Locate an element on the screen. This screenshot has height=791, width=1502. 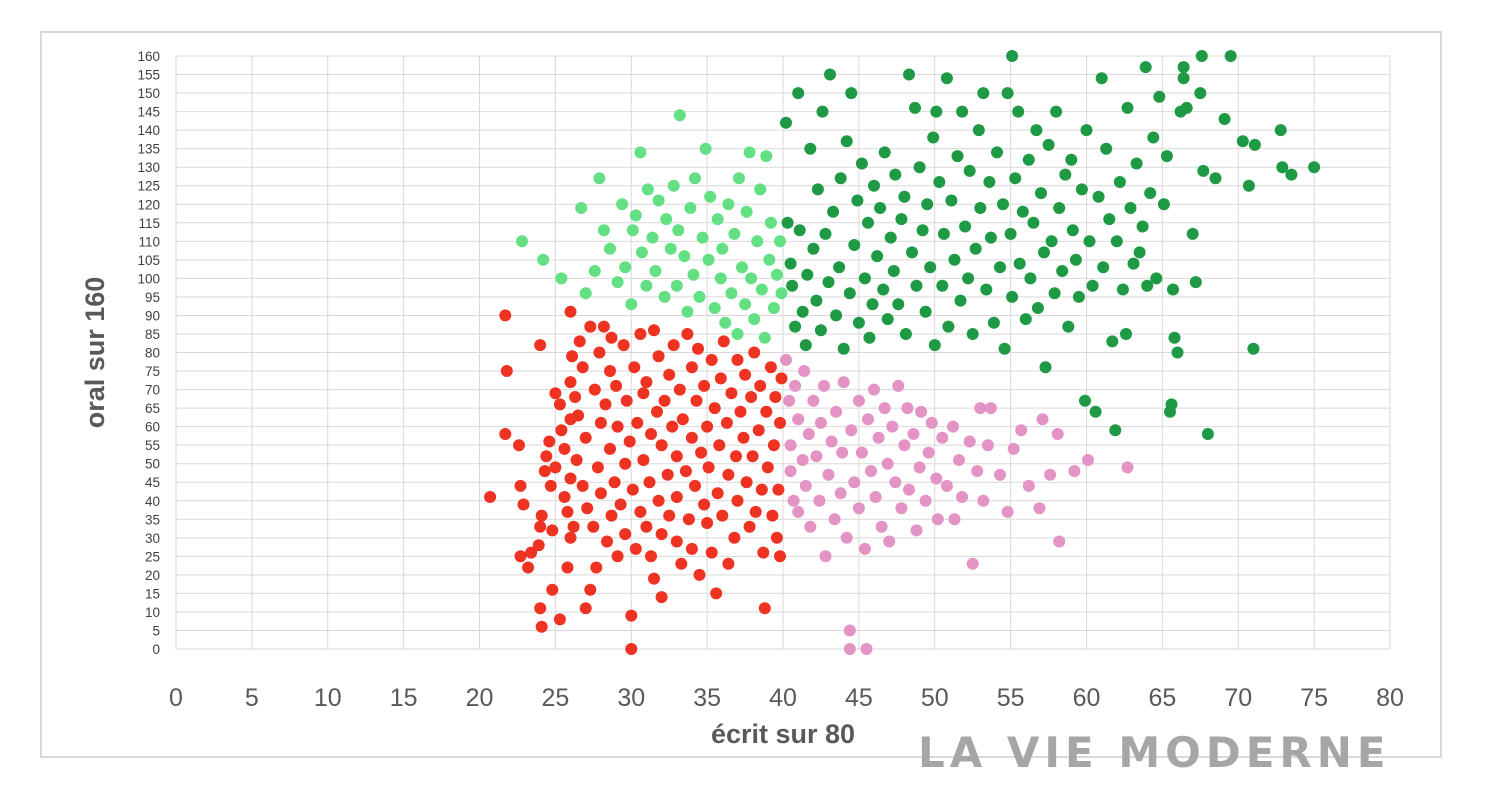
y-tick-label: 60 is located at coordinates (152, 427).